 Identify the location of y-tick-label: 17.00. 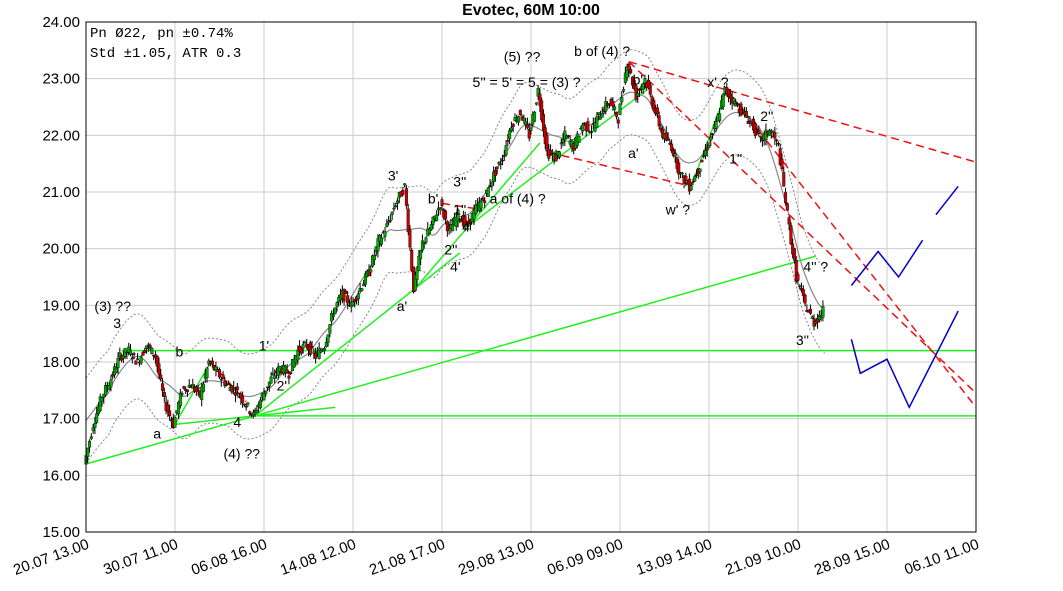
(61, 419).